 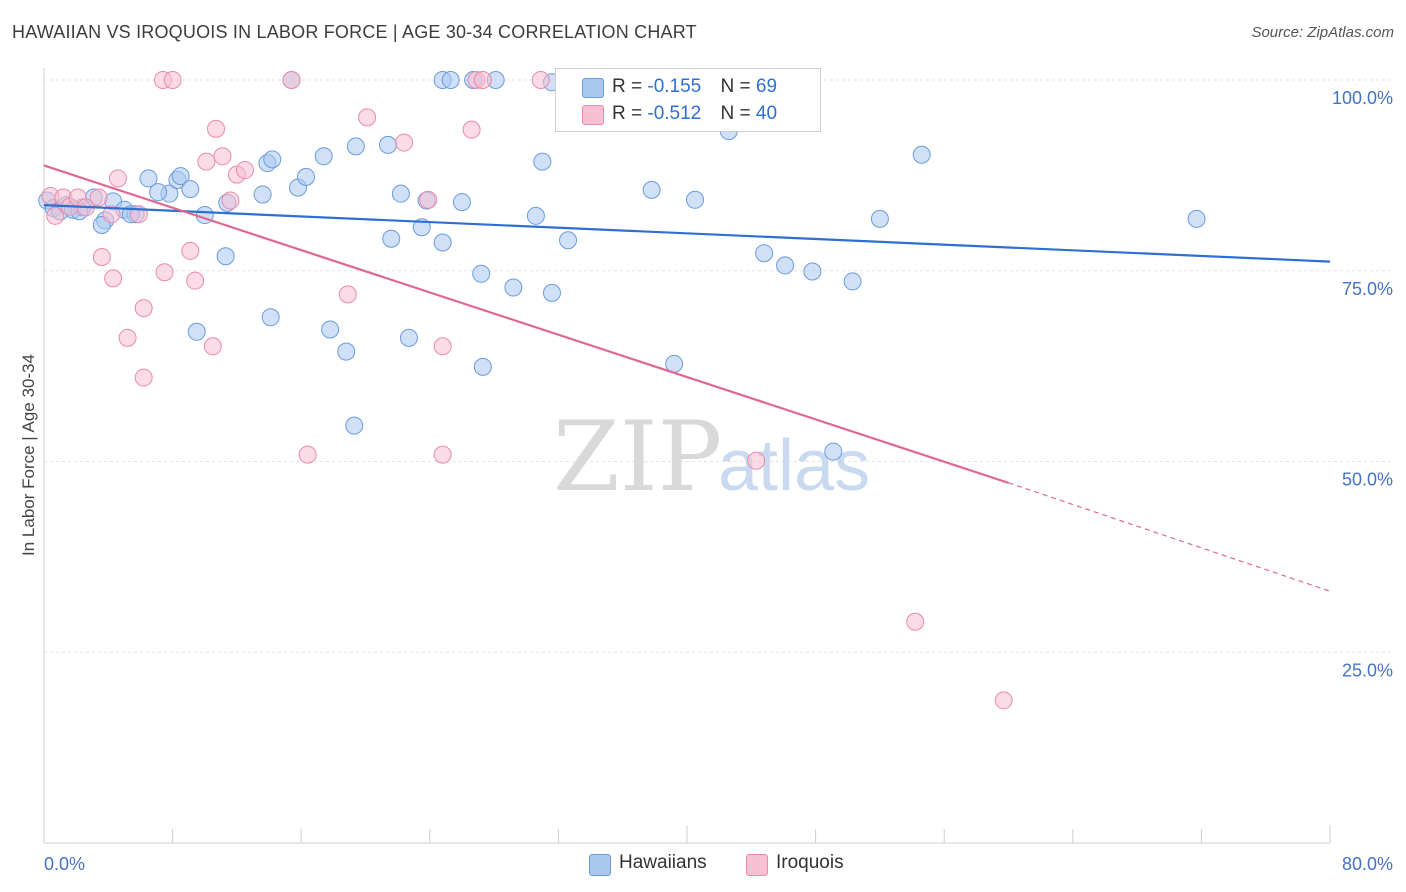 What do you see at coordinates (630, 86) in the screenshot?
I see `legend-r-label: R =` at bounding box center [630, 86].